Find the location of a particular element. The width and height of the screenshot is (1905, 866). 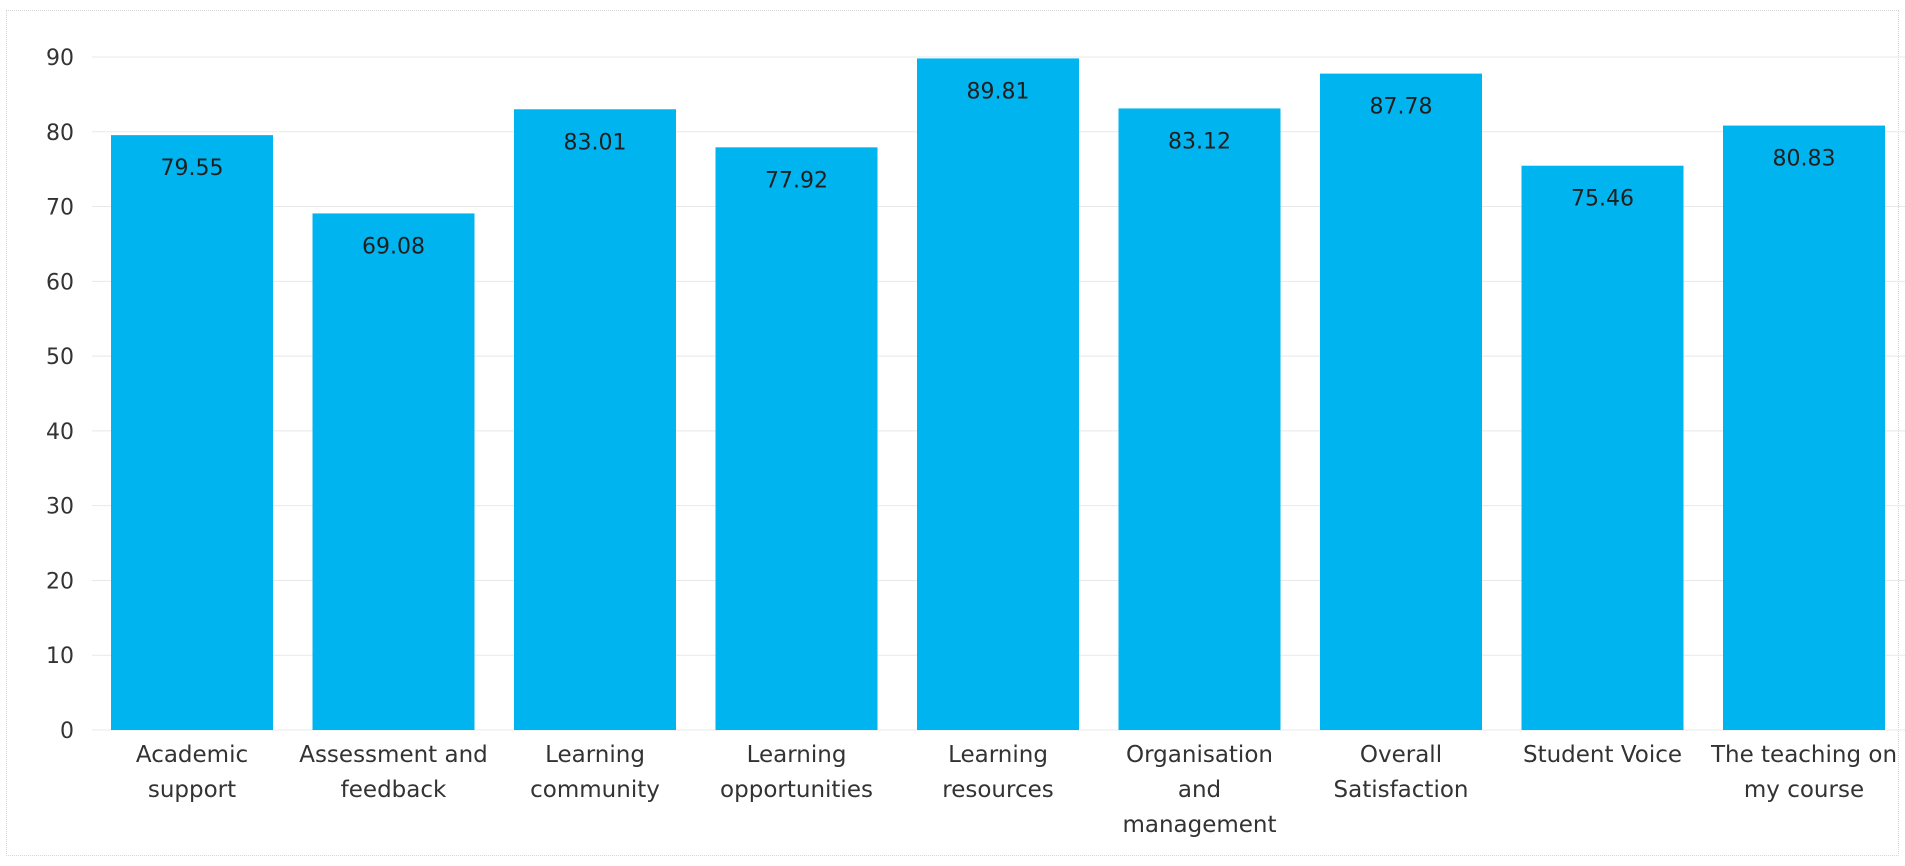

x-tick-label: Academic support is located at coordinates (192, 772).